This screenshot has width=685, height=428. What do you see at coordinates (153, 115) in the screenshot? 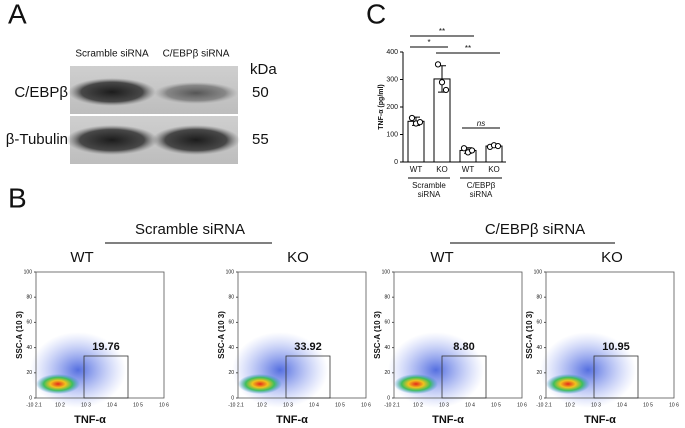
I see `blot` at bounding box center [153, 115].